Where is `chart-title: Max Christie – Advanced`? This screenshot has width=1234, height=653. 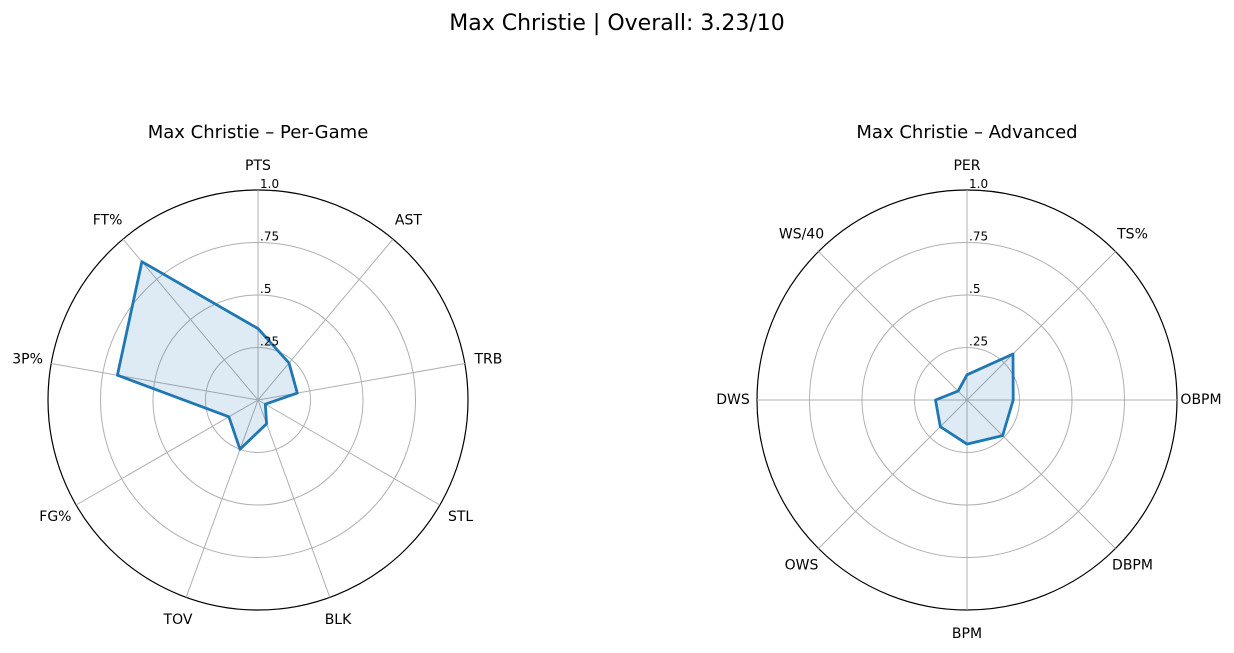
chart-title: Max Christie – Advanced is located at coordinates (966, 132).